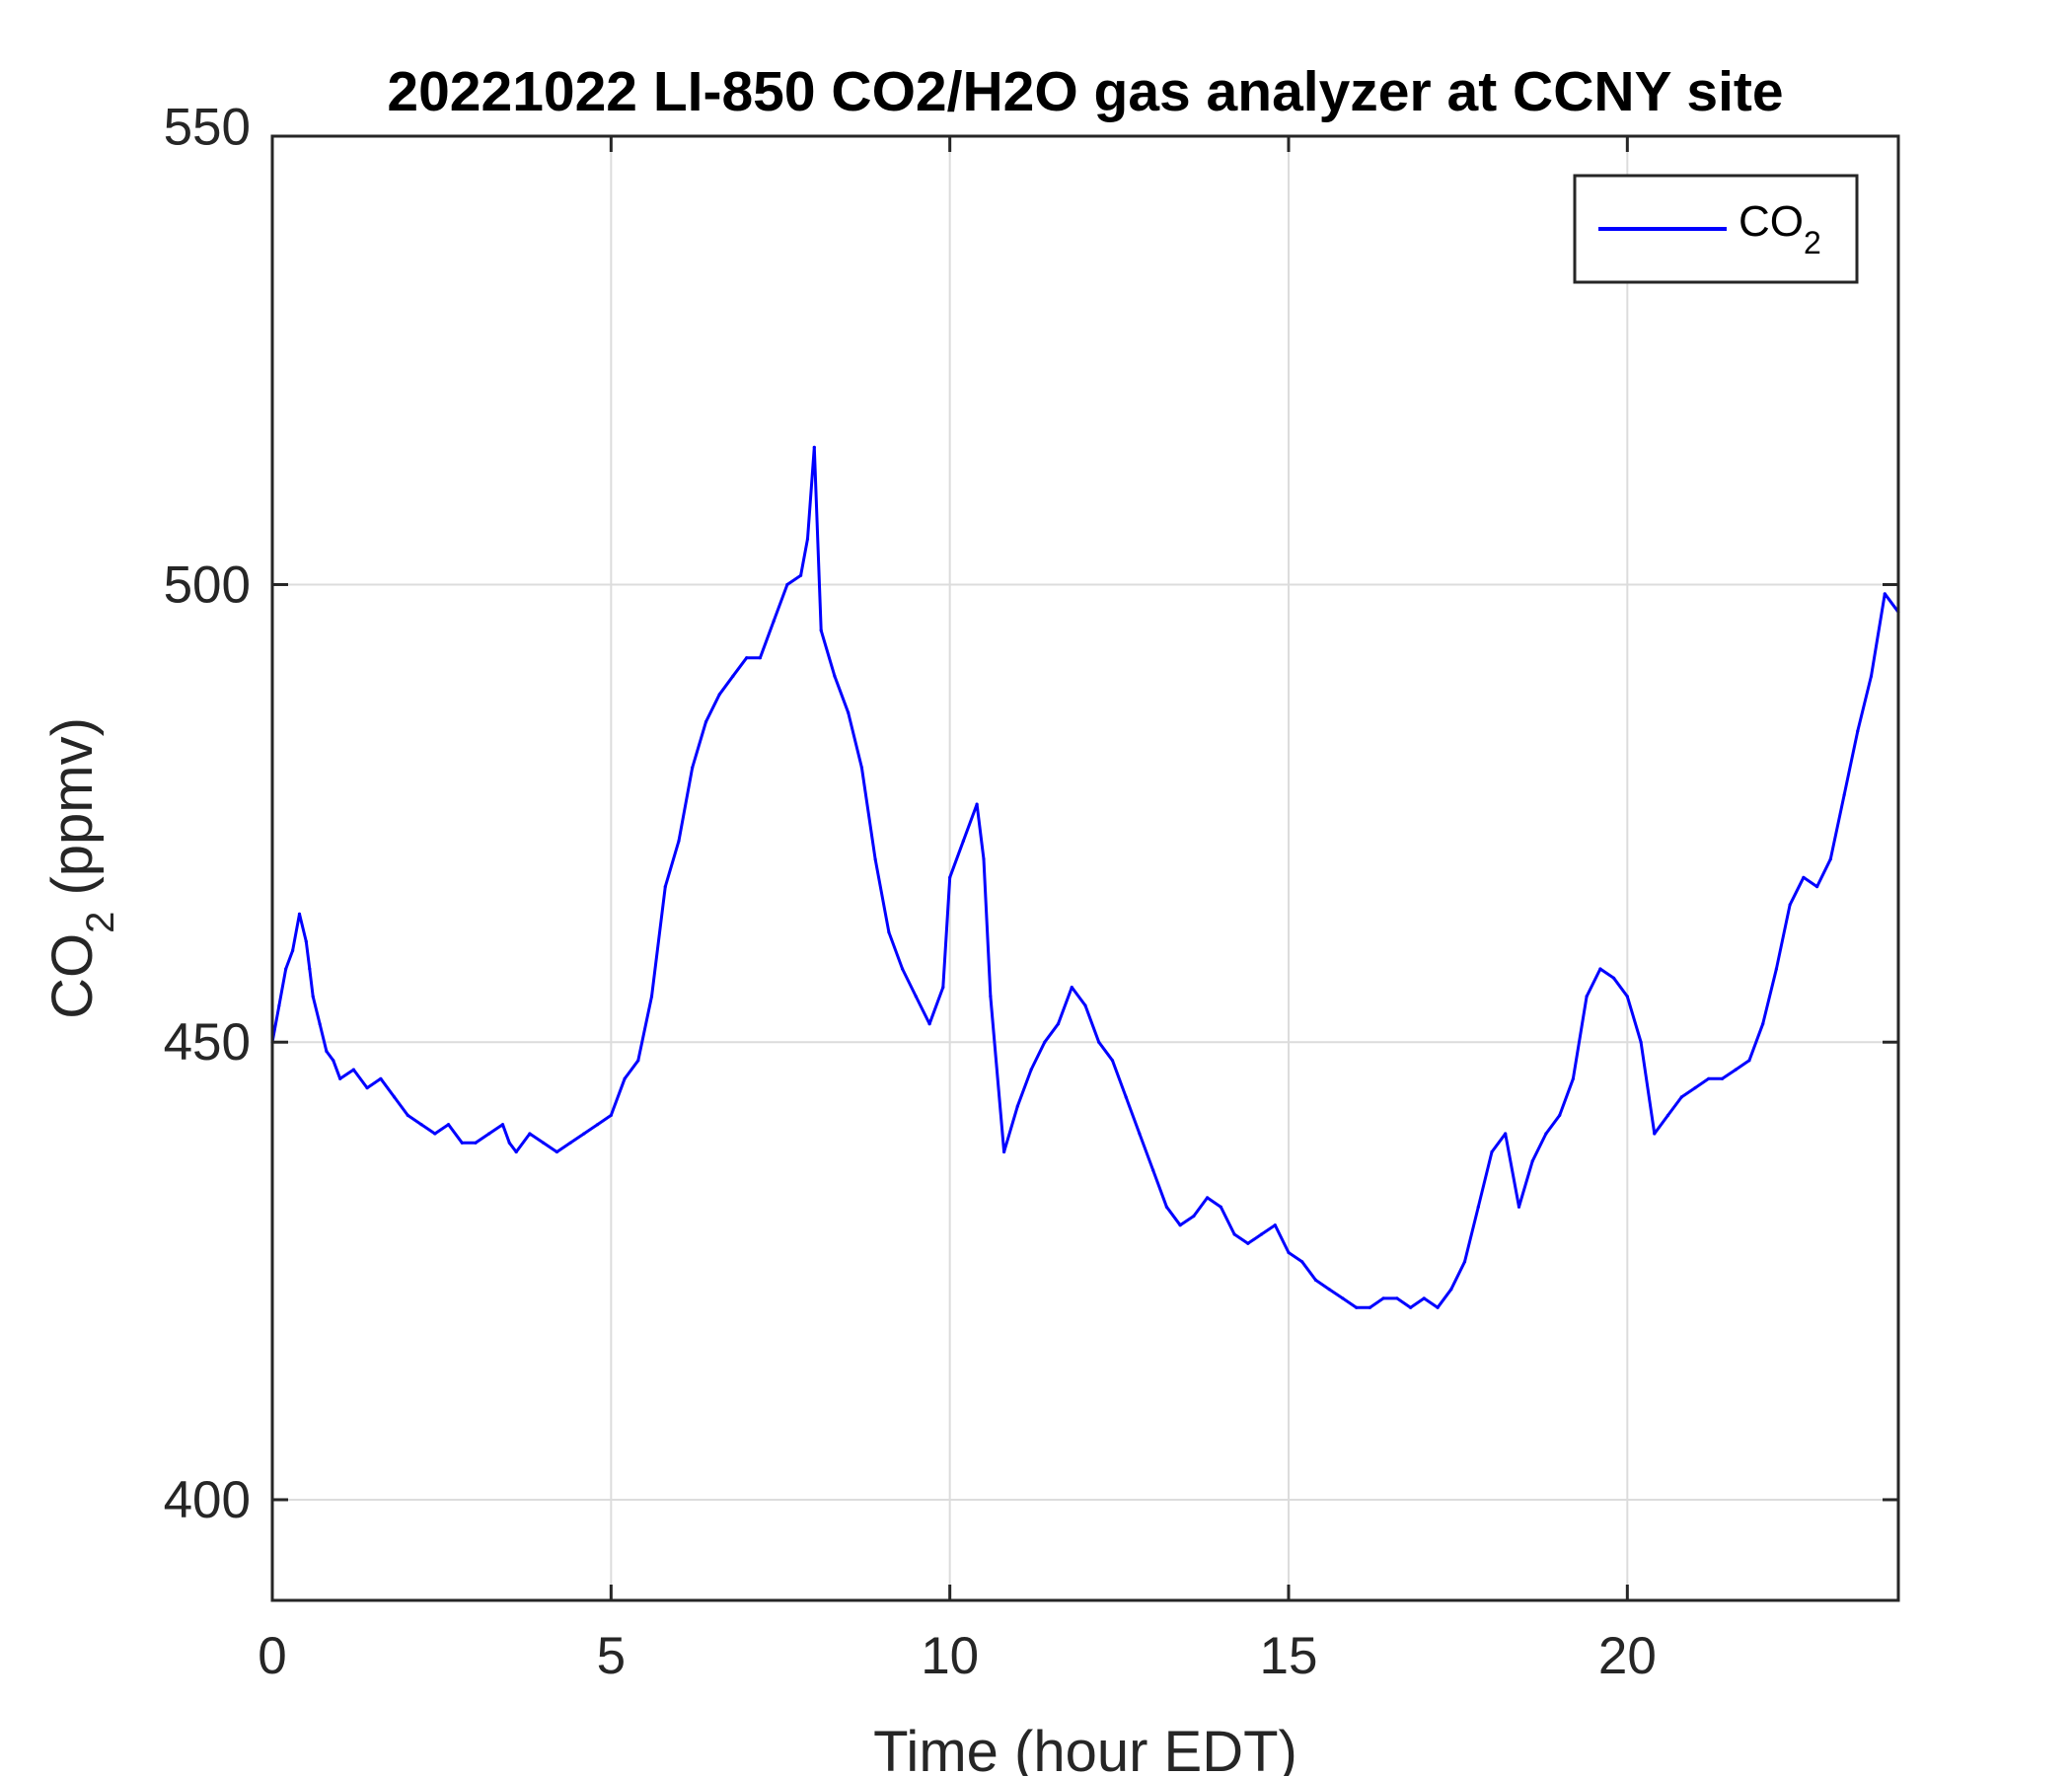 The width and height of the screenshot is (2072, 1776). Describe the element at coordinates (73, 976) in the screenshot. I see `y-axis-label-main: CO` at that location.